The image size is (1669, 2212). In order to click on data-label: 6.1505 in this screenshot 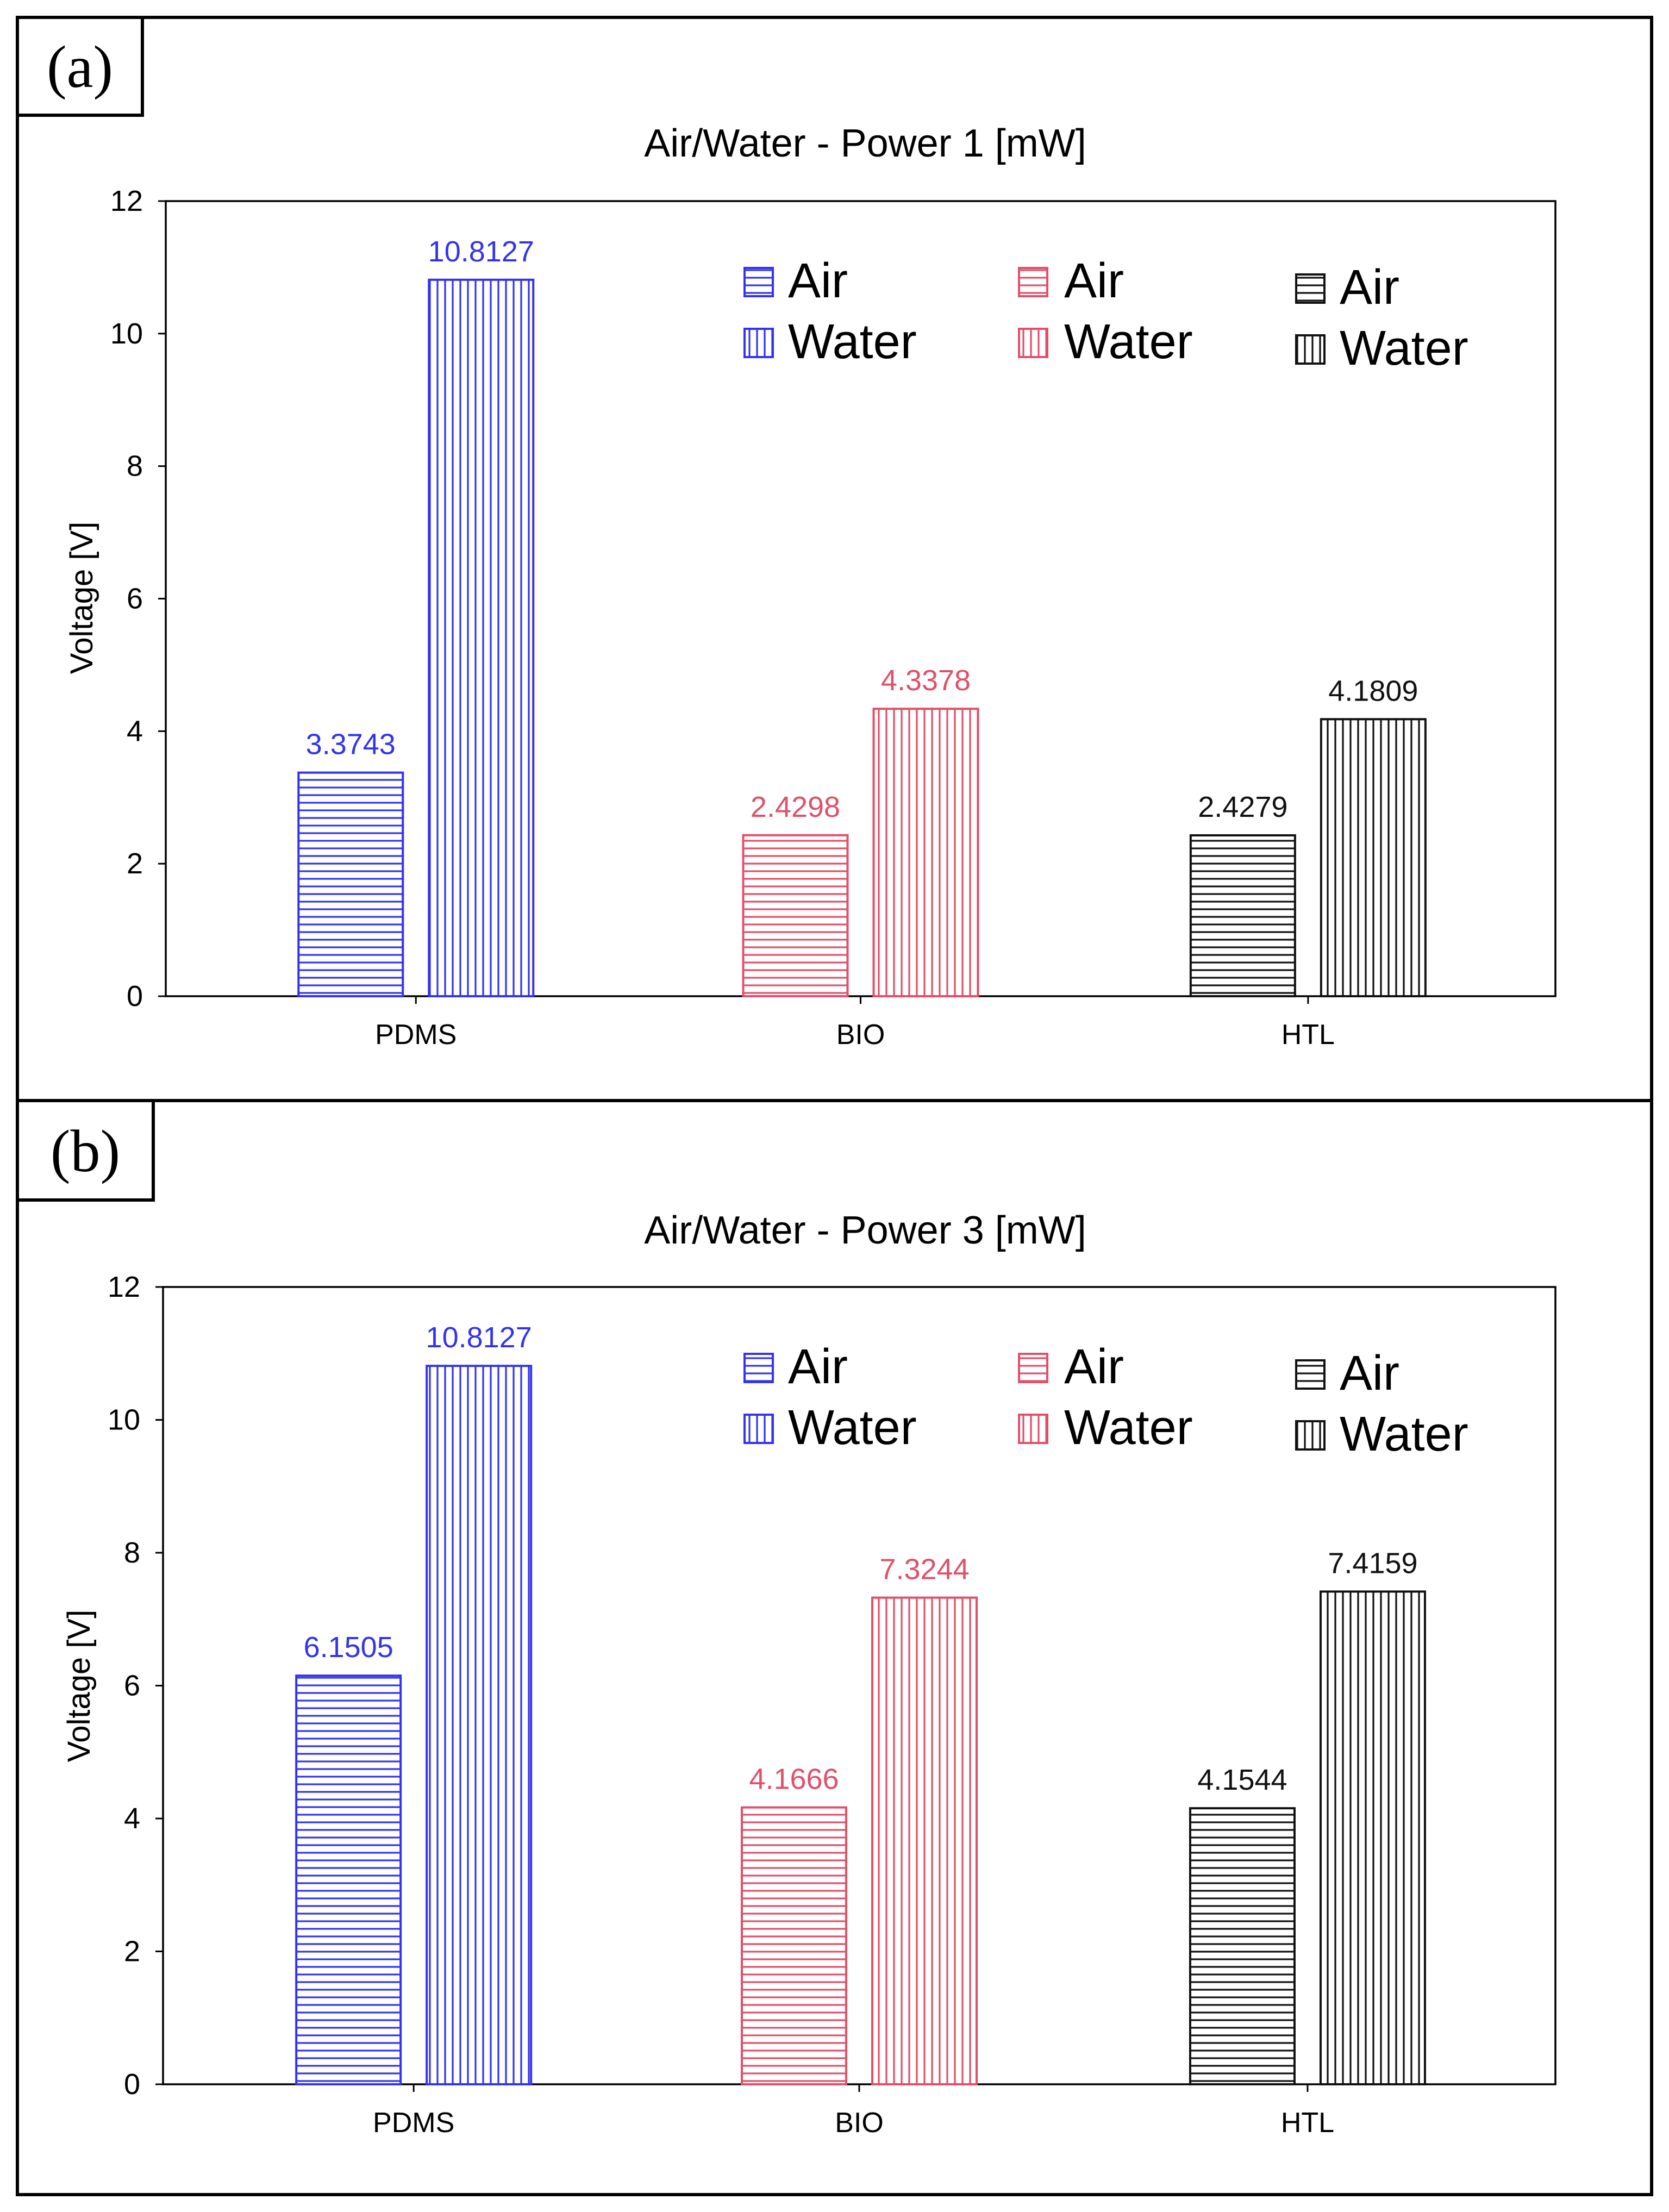, I will do `click(348, 1647)`.